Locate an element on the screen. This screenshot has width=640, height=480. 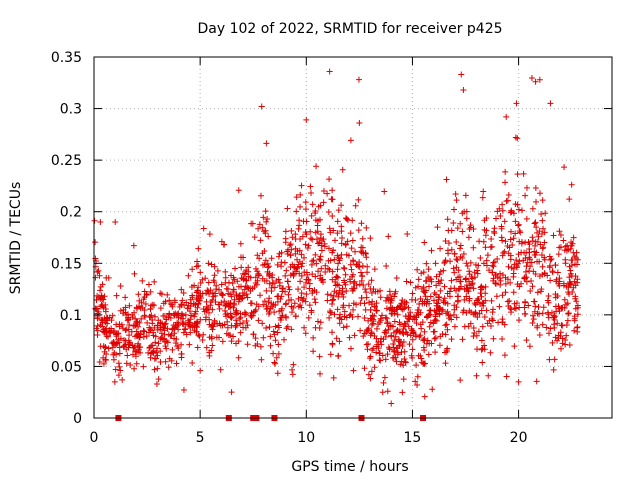
x-axis-title: GPS time / hours is located at coordinates (349, 467).